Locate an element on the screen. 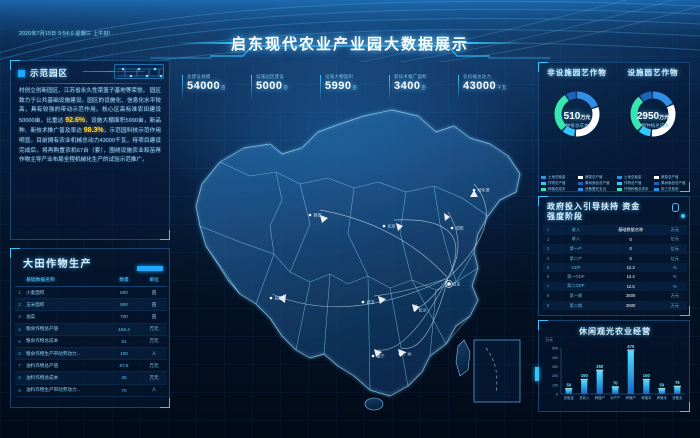 Image resolution: width=700 pixels, height=438 pixels. map-marker-哈尔滨: 哈尔滨 is located at coordinates (481, 190).